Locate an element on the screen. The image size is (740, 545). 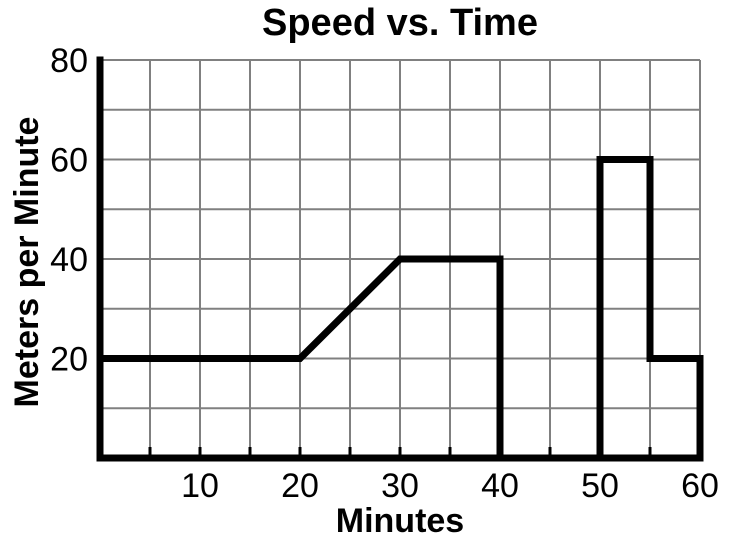
x-axis-label: Minutes is located at coordinates (400, 521).